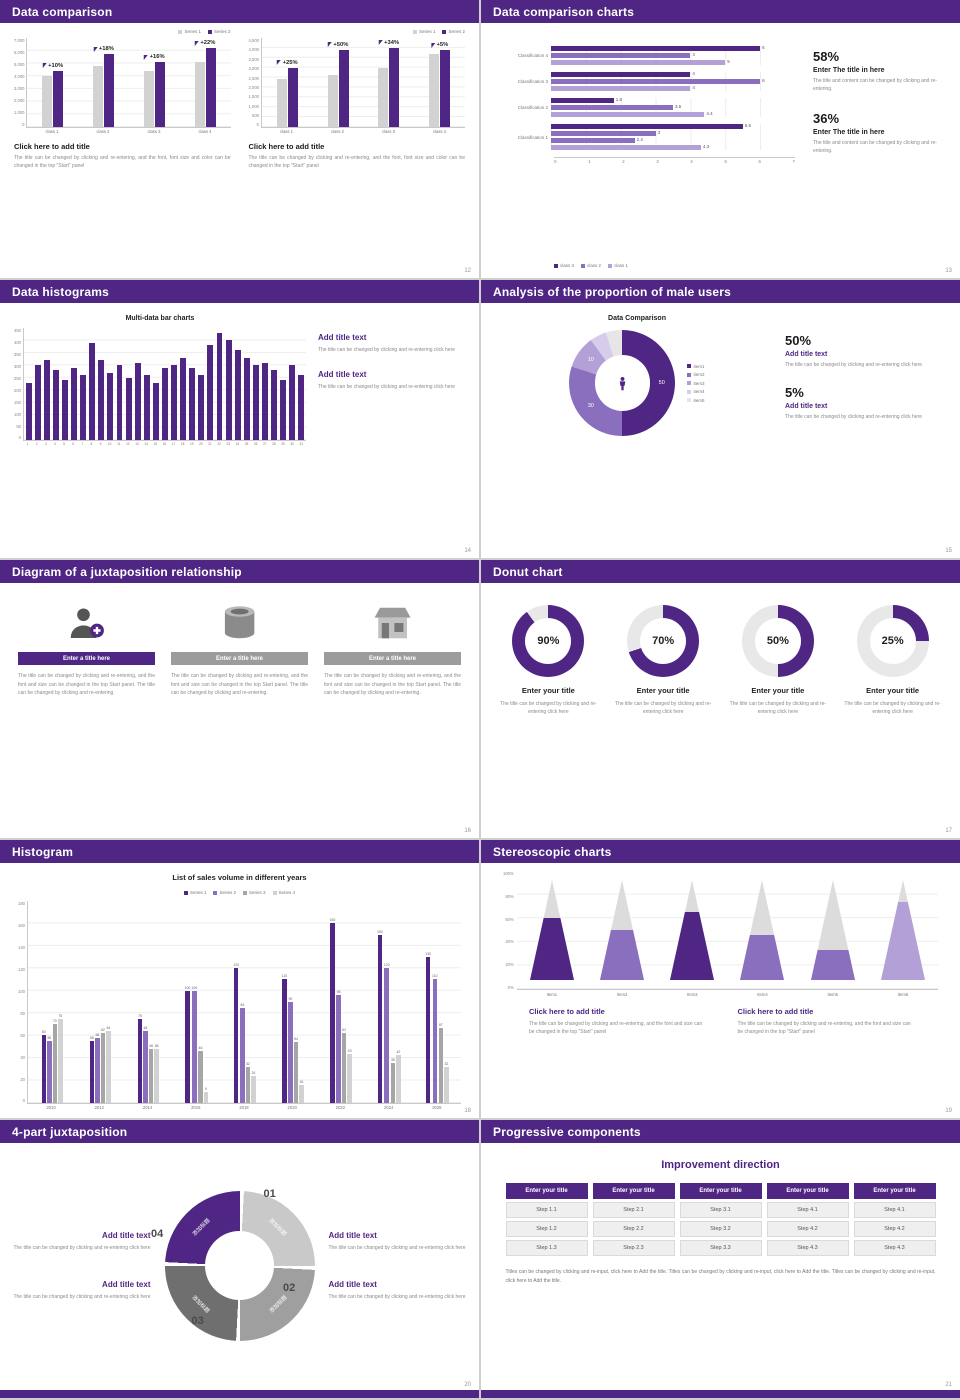 The image size is (960, 1400). What do you see at coordinates (233, 1264) in the screenshot?
I see `segmented-ring-chart: 添加标题 01 添加标题 02 添加标题 03 添加标题 04` at bounding box center [233, 1264].